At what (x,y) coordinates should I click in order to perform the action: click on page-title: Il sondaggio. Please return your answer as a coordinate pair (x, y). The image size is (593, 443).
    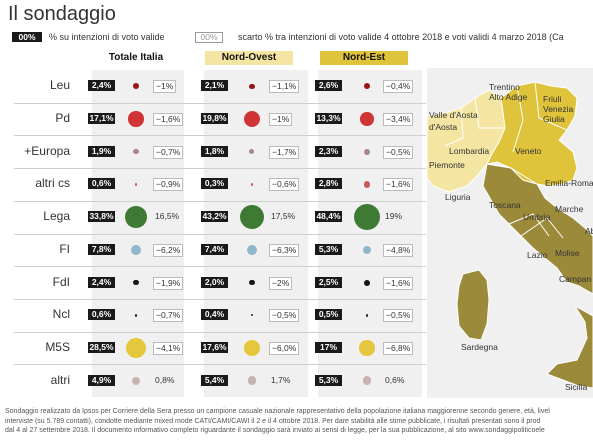
    Looking at the image, I should click on (62, 14).